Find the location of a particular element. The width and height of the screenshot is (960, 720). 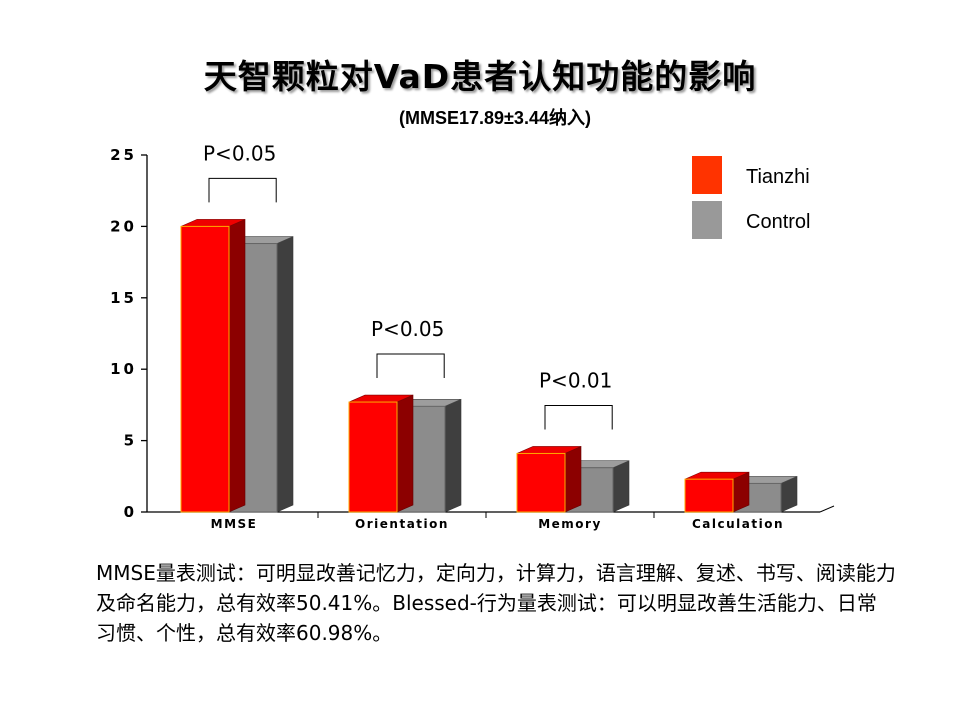

significance-label: P<0.01 is located at coordinates (575, 380).